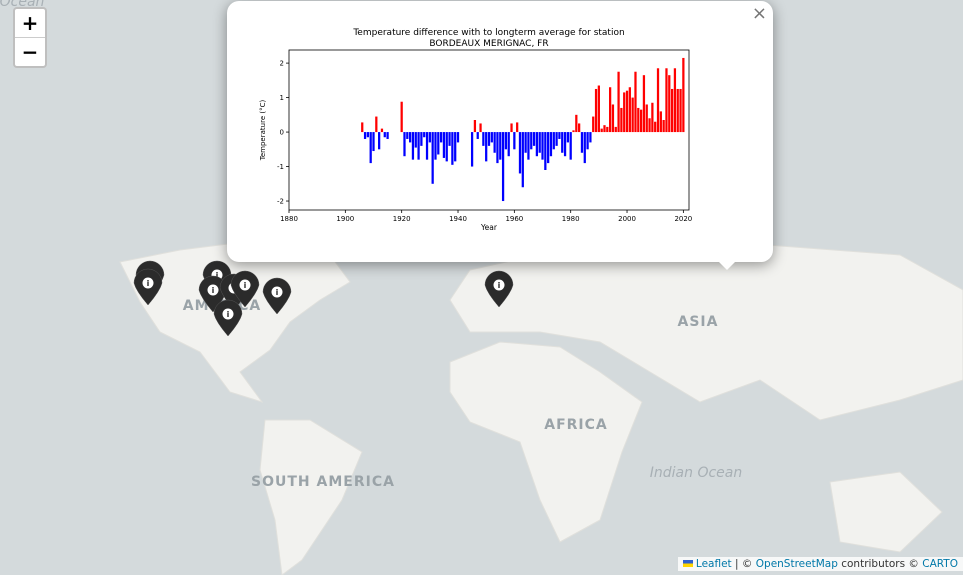 This screenshot has width=963, height=575. I want to click on continent-label: AFRICA, so click(576, 425).